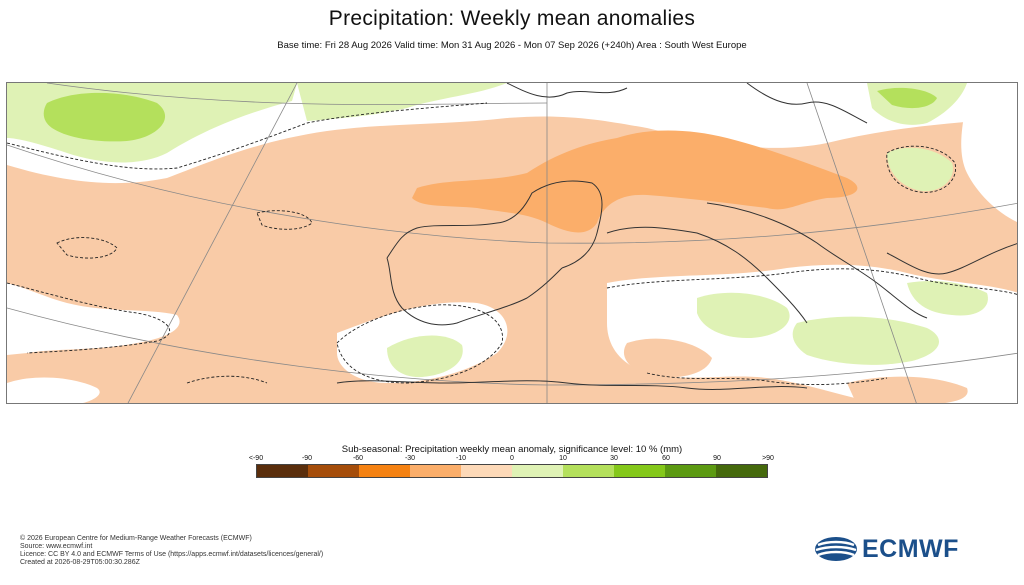  What do you see at coordinates (53, 390) in the screenshot?
I see `near-normal-area-south-atlantic` at bounding box center [53, 390].